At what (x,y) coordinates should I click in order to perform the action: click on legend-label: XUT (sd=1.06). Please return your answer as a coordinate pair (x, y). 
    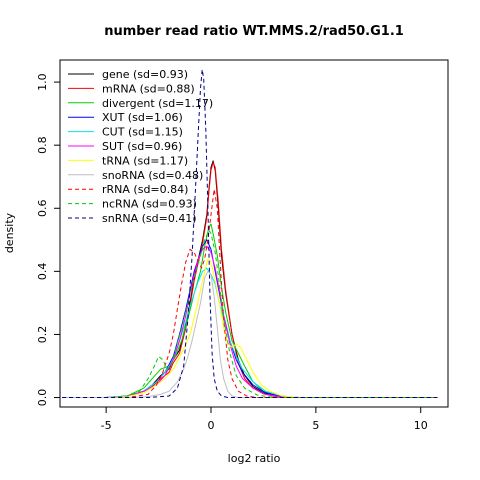
    Looking at the image, I should click on (142, 117).